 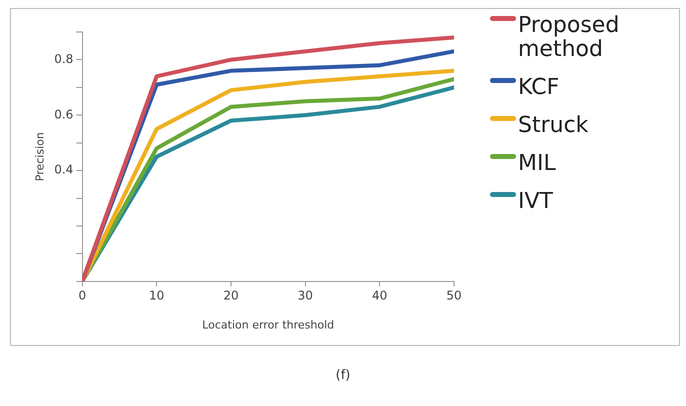 I want to click on y-axis-title: Precision, so click(x=39, y=157).